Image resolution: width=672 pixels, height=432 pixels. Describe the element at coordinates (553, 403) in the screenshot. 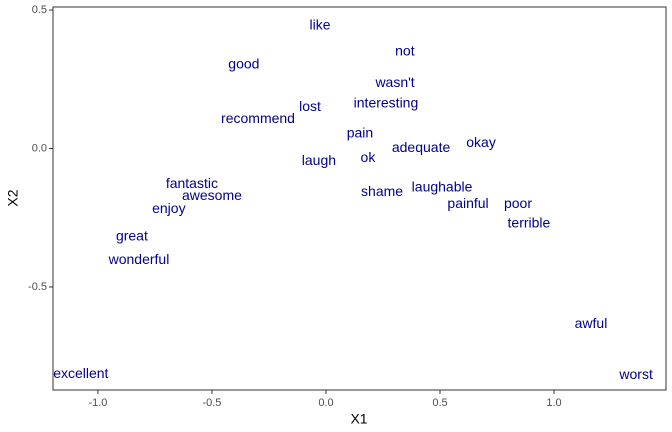

I see `x-tick-label: 1.0` at that location.